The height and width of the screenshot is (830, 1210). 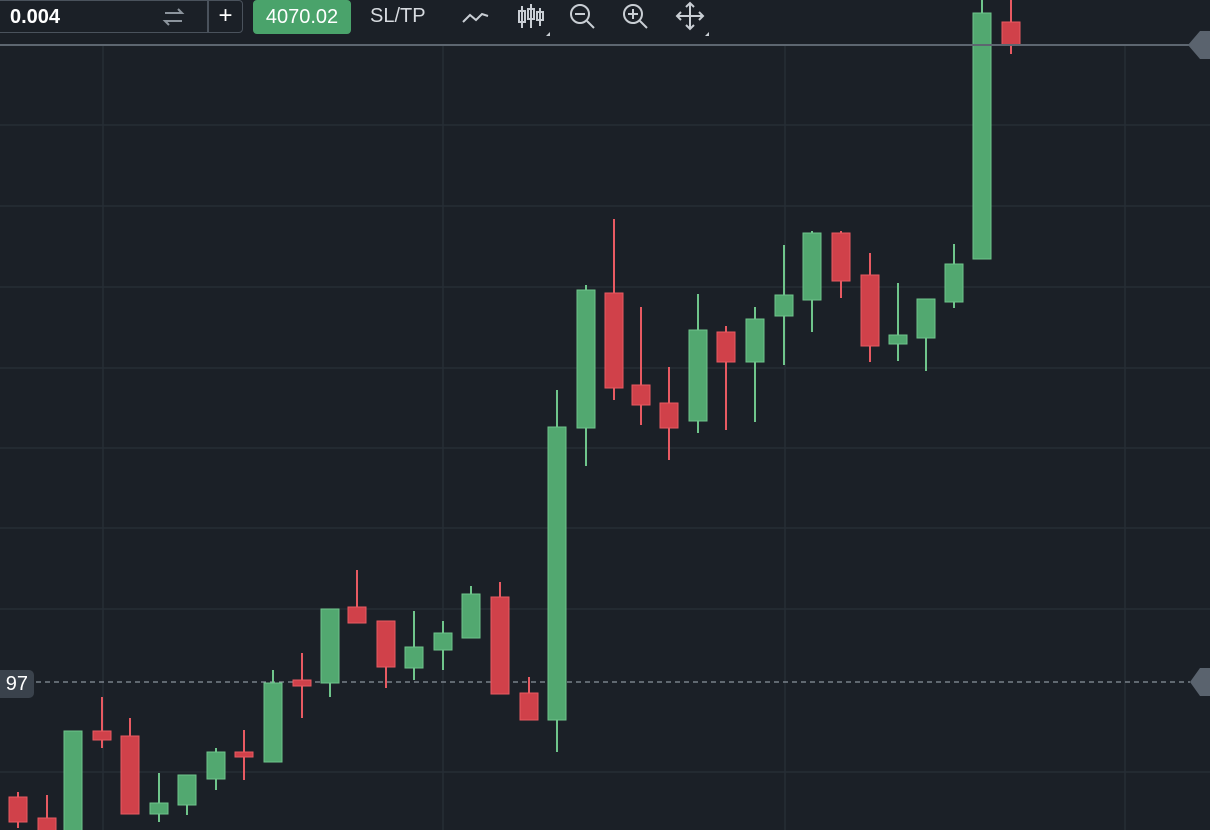 I want to click on toolbar-icons, so click(x=435, y=18).